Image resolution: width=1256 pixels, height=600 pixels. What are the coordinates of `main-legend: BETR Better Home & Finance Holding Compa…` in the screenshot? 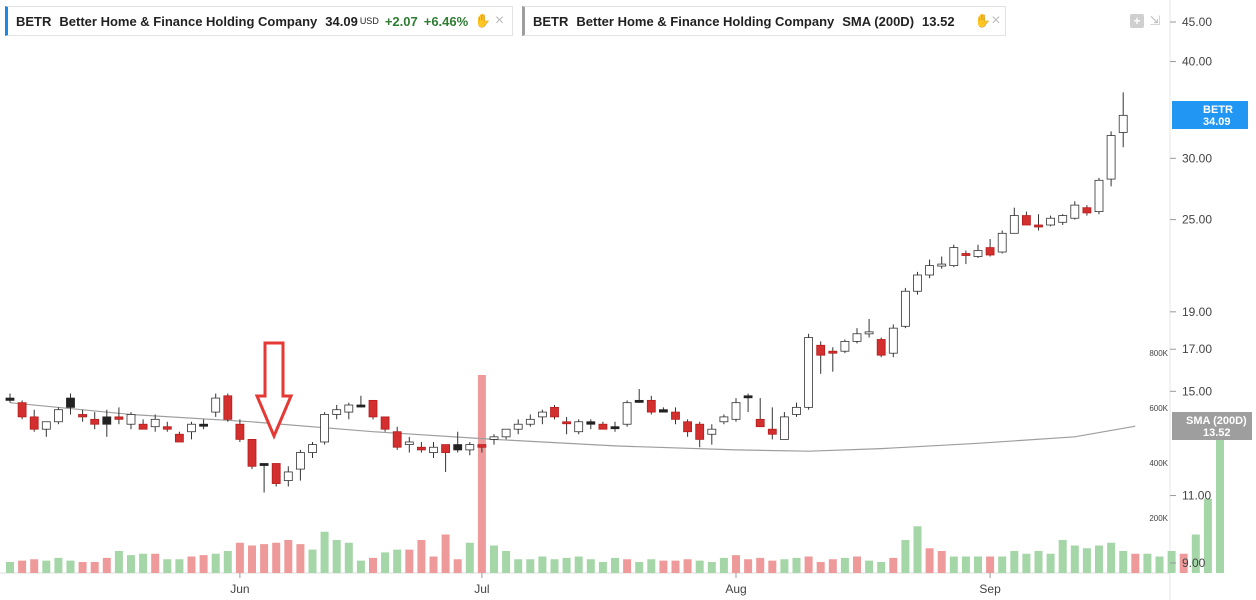 It's located at (259, 21).